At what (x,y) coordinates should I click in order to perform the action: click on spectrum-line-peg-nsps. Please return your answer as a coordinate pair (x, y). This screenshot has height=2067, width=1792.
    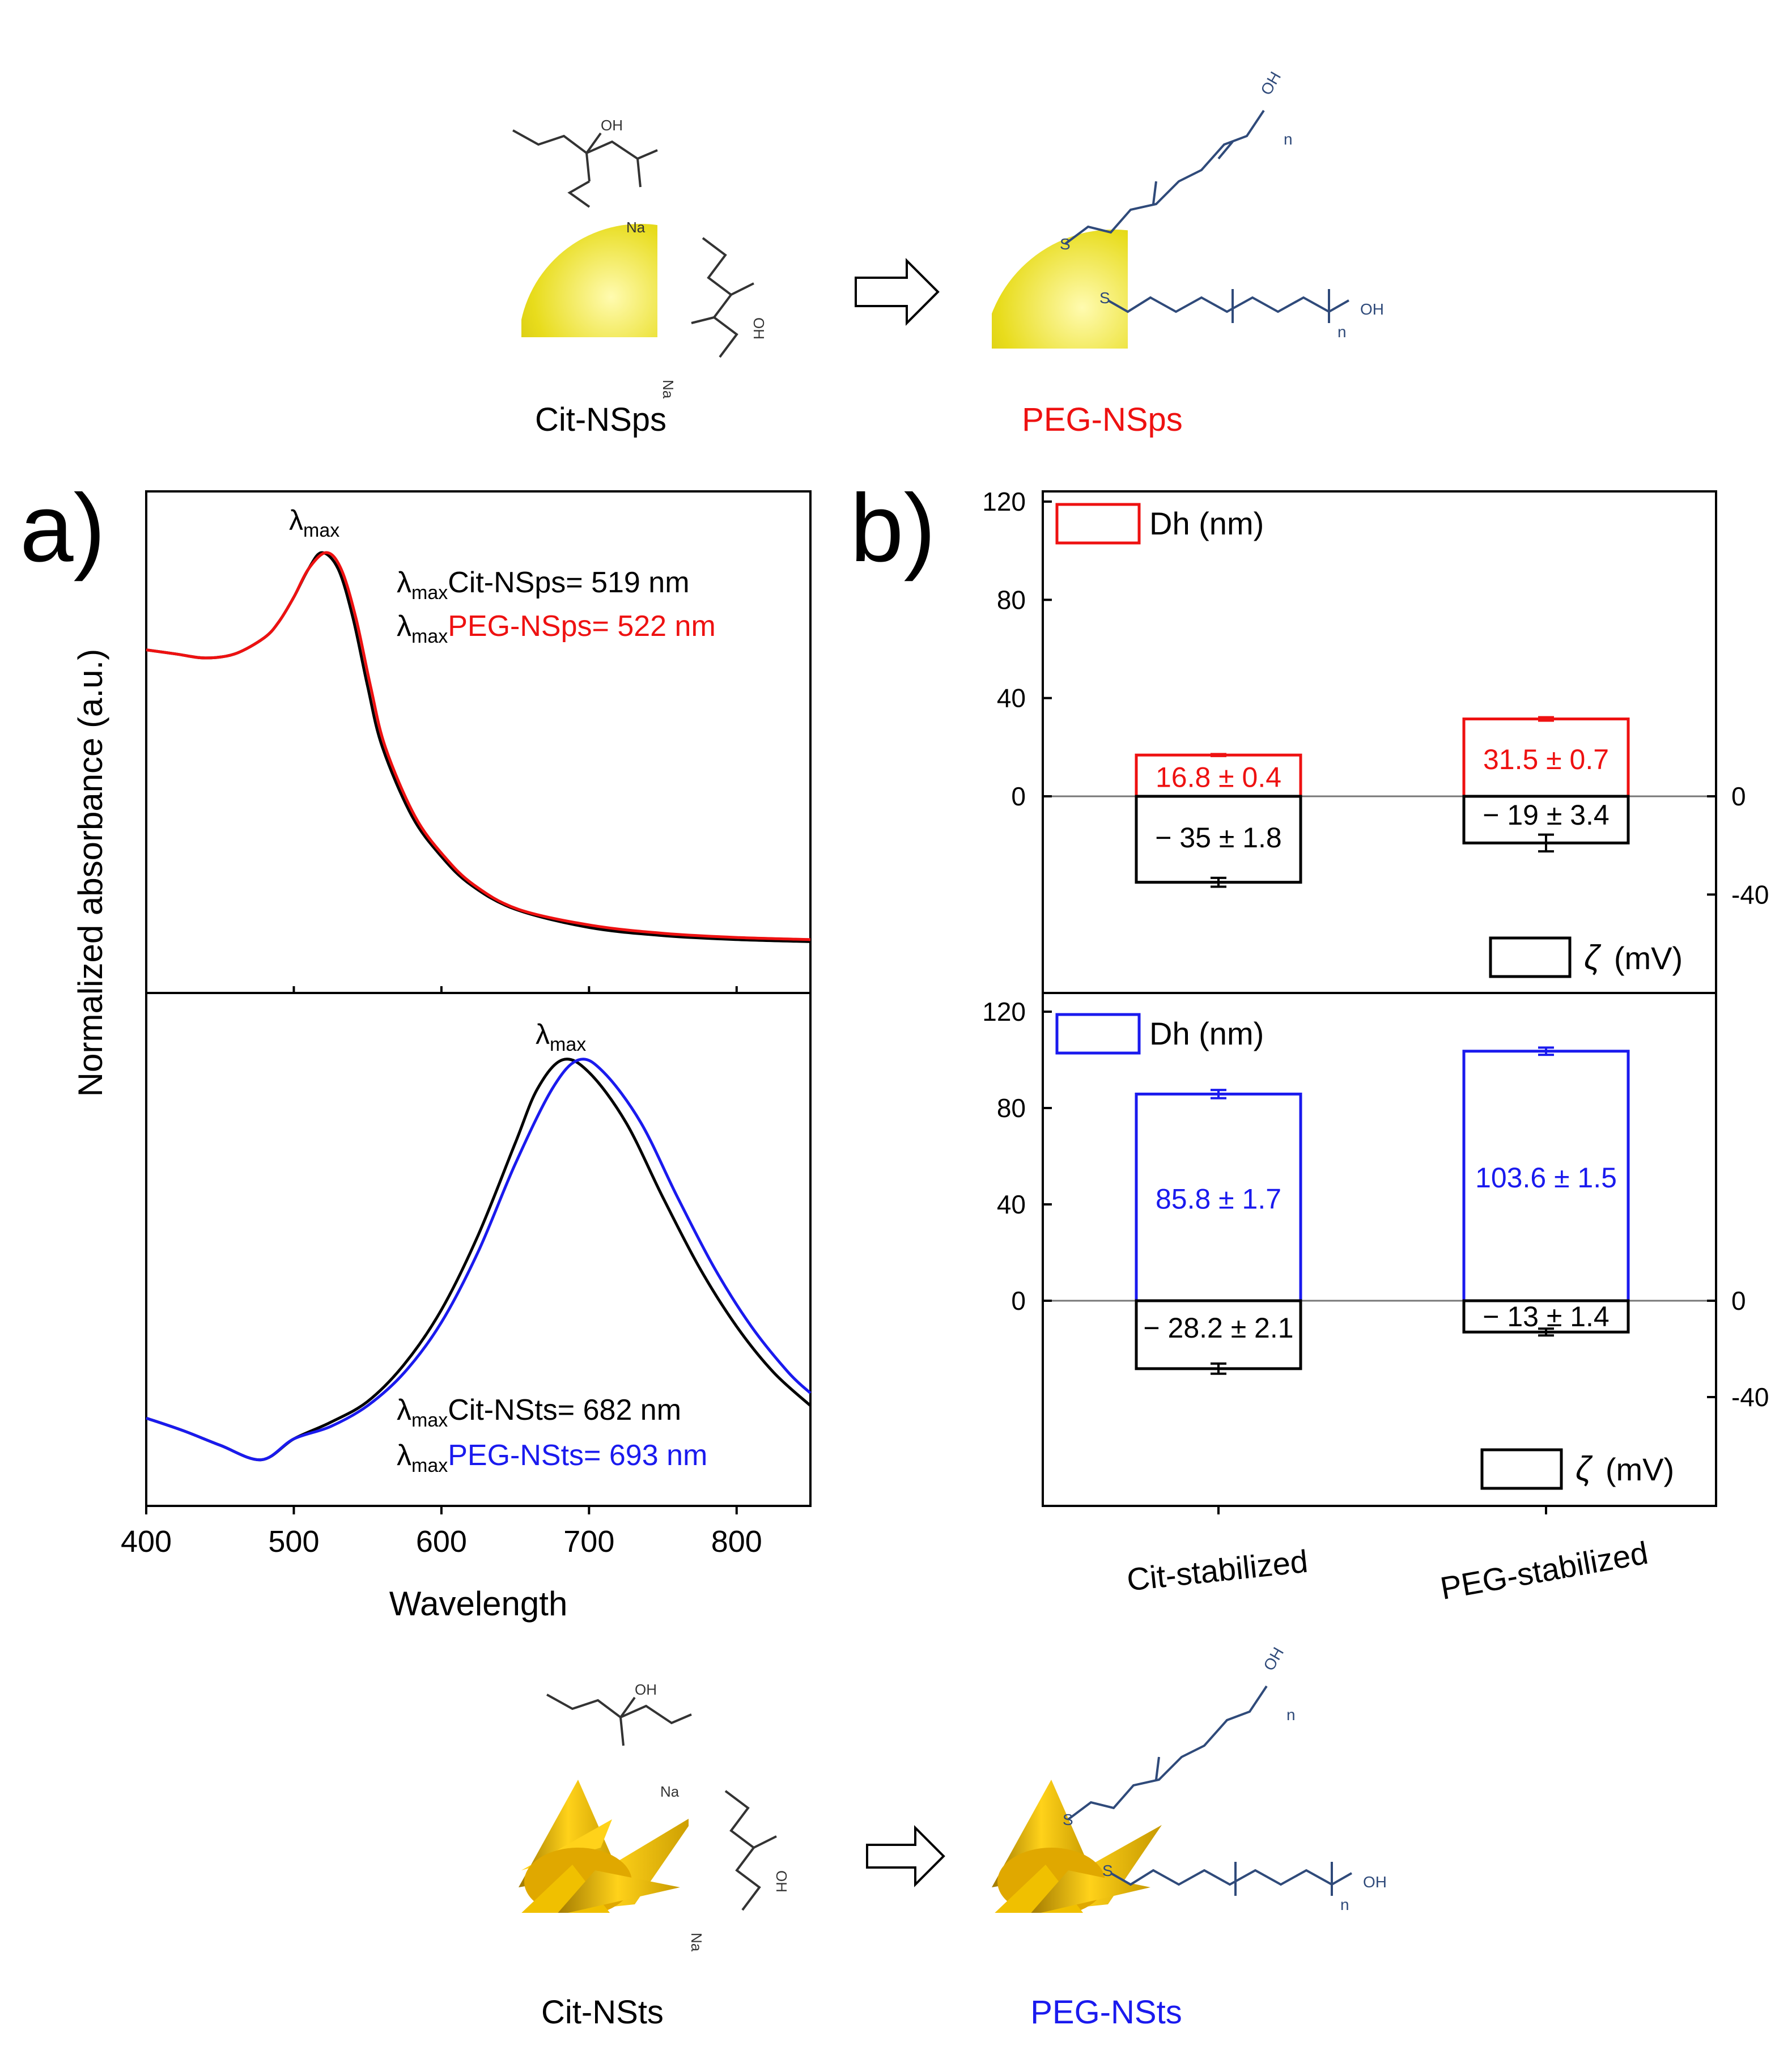
    Looking at the image, I should click on (478, 746).